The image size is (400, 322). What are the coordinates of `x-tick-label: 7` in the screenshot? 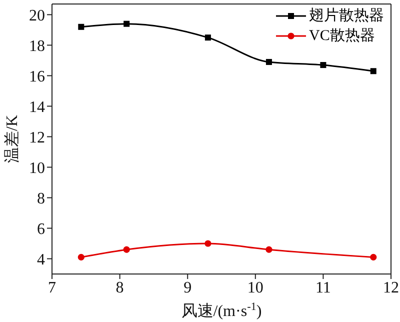 It's located at (52, 287).